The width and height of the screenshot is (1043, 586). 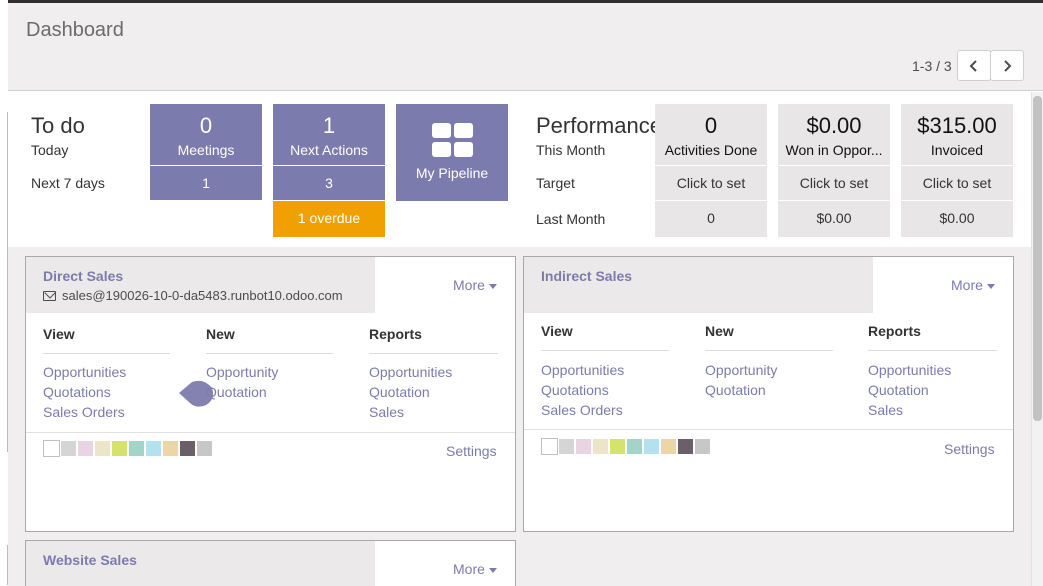 I want to click on meetings-tile: 0 Meetings, so click(x=206, y=134).